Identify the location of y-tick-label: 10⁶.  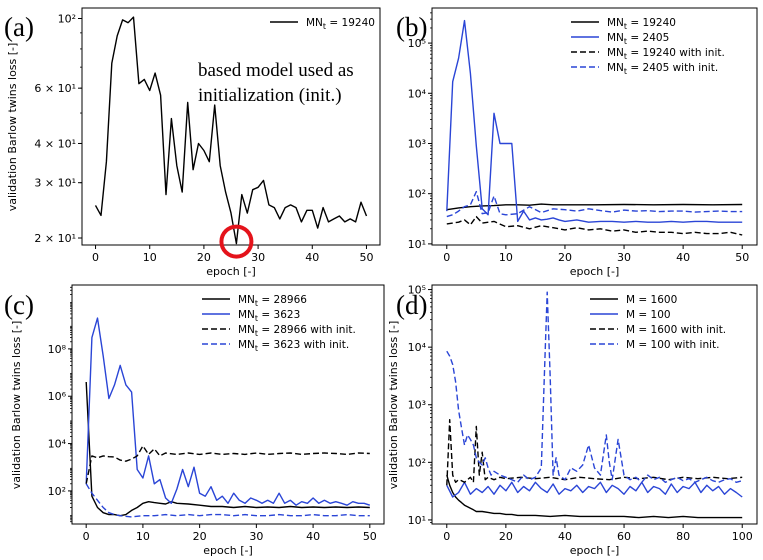
(57, 396).